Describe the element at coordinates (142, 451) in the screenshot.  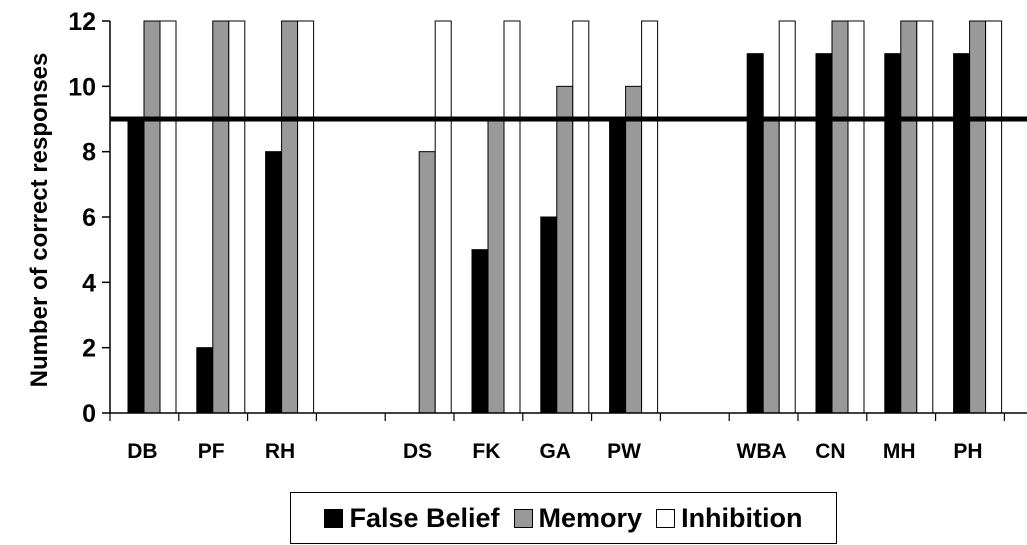
I see `x-tick-label: DB` at that location.